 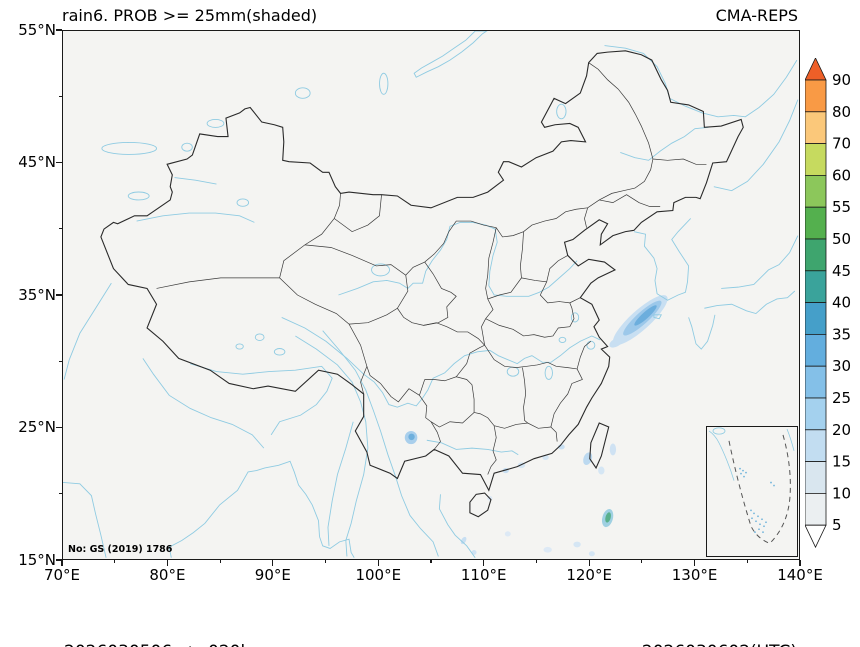 I want to click on chart-title: rain6. PROB >= 25mm(shaded), so click(x=190, y=15).